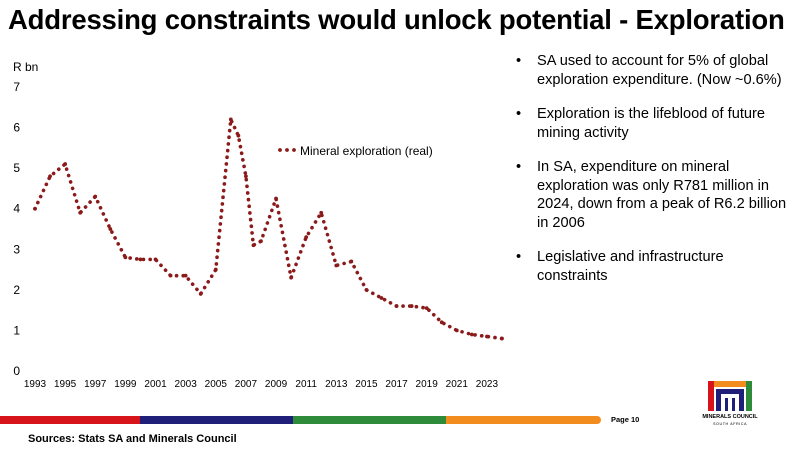 The width and height of the screenshot is (800, 450). I want to click on logo-text: MINERALS COUNCIL SOUTH AFRICA, so click(730, 420).